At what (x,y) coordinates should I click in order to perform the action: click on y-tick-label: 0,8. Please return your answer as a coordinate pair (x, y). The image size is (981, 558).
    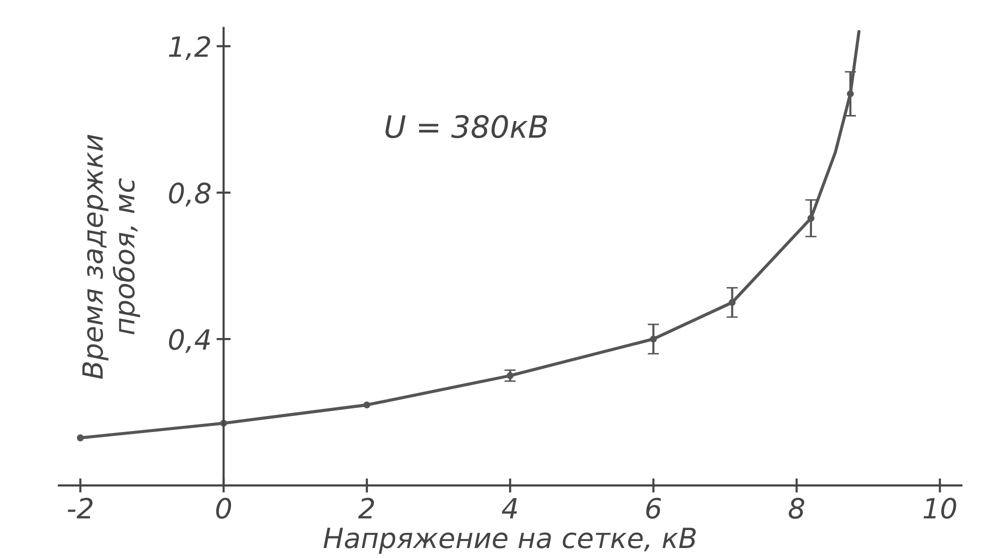
    Looking at the image, I should click on (190, 194).